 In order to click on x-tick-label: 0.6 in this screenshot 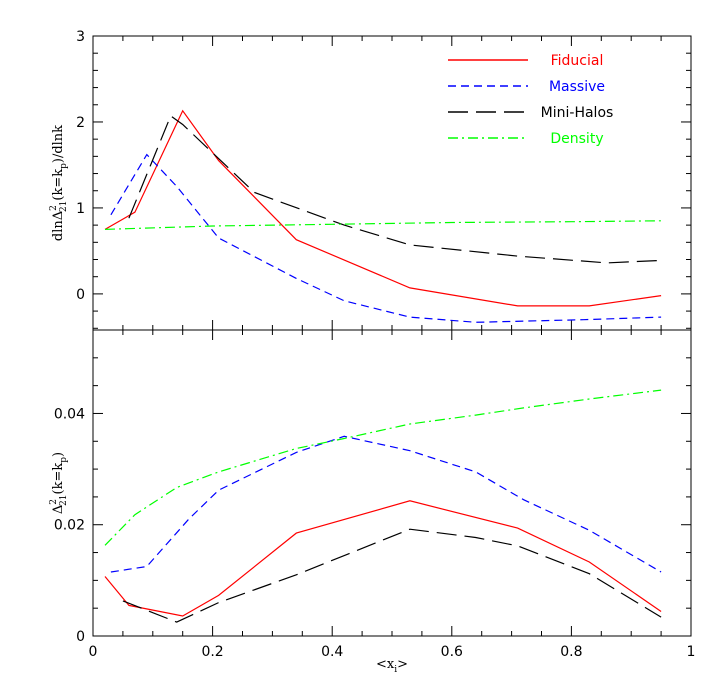, I will do `click(452, 652)`.